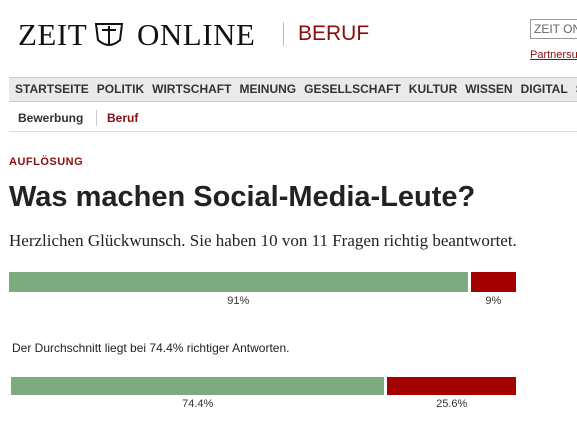  I want to click on nav-item: STUD, so click(576, 89).